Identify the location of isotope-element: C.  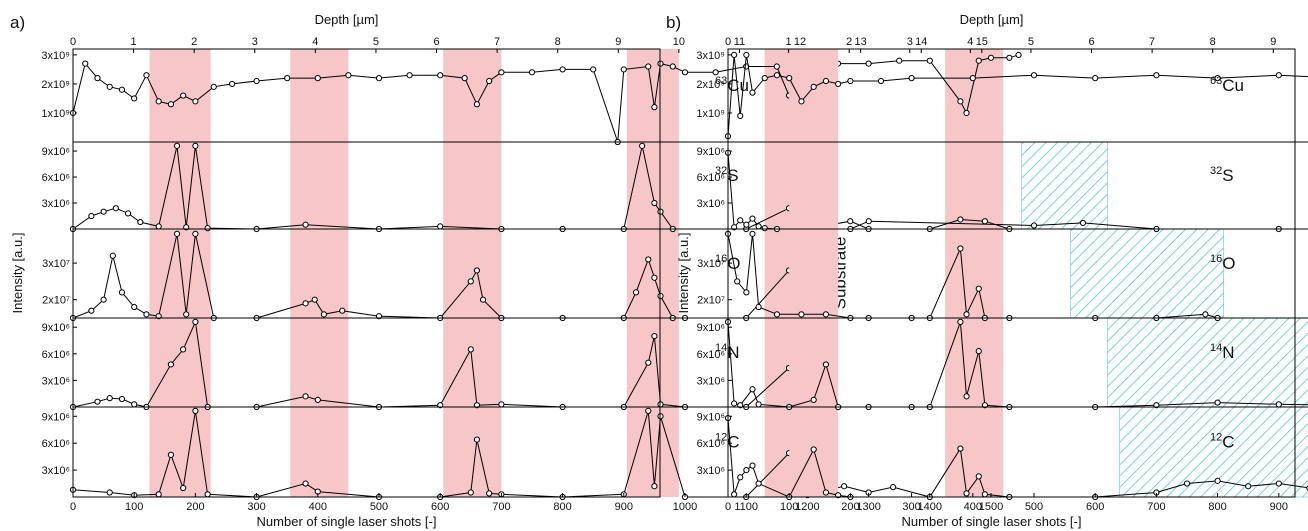
(1228, 442).